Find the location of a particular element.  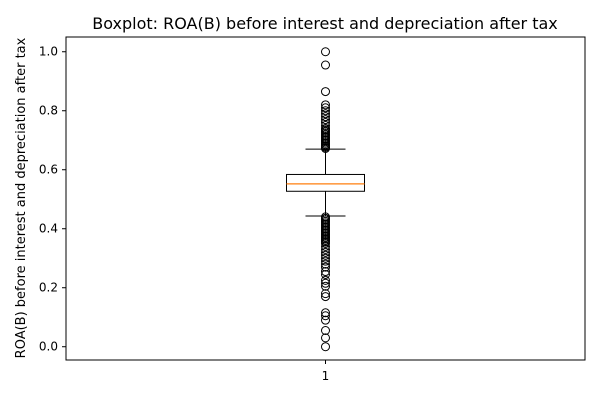

y-tick-label: 1.0 is located at coordinates (48, 52).